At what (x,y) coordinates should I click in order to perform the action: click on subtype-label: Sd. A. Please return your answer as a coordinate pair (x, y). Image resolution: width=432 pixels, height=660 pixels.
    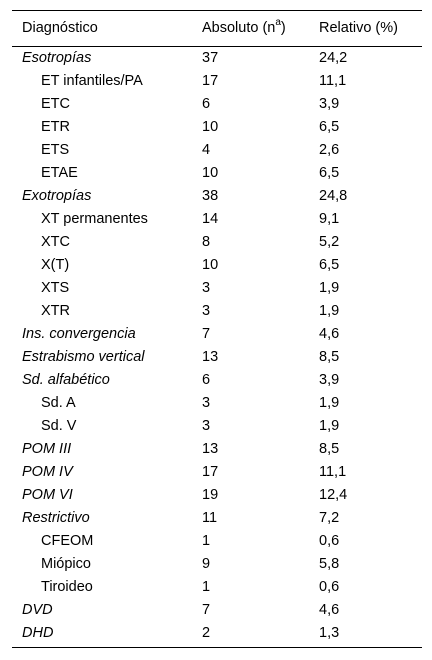
    Looking at the image, I should click on (58, 403).